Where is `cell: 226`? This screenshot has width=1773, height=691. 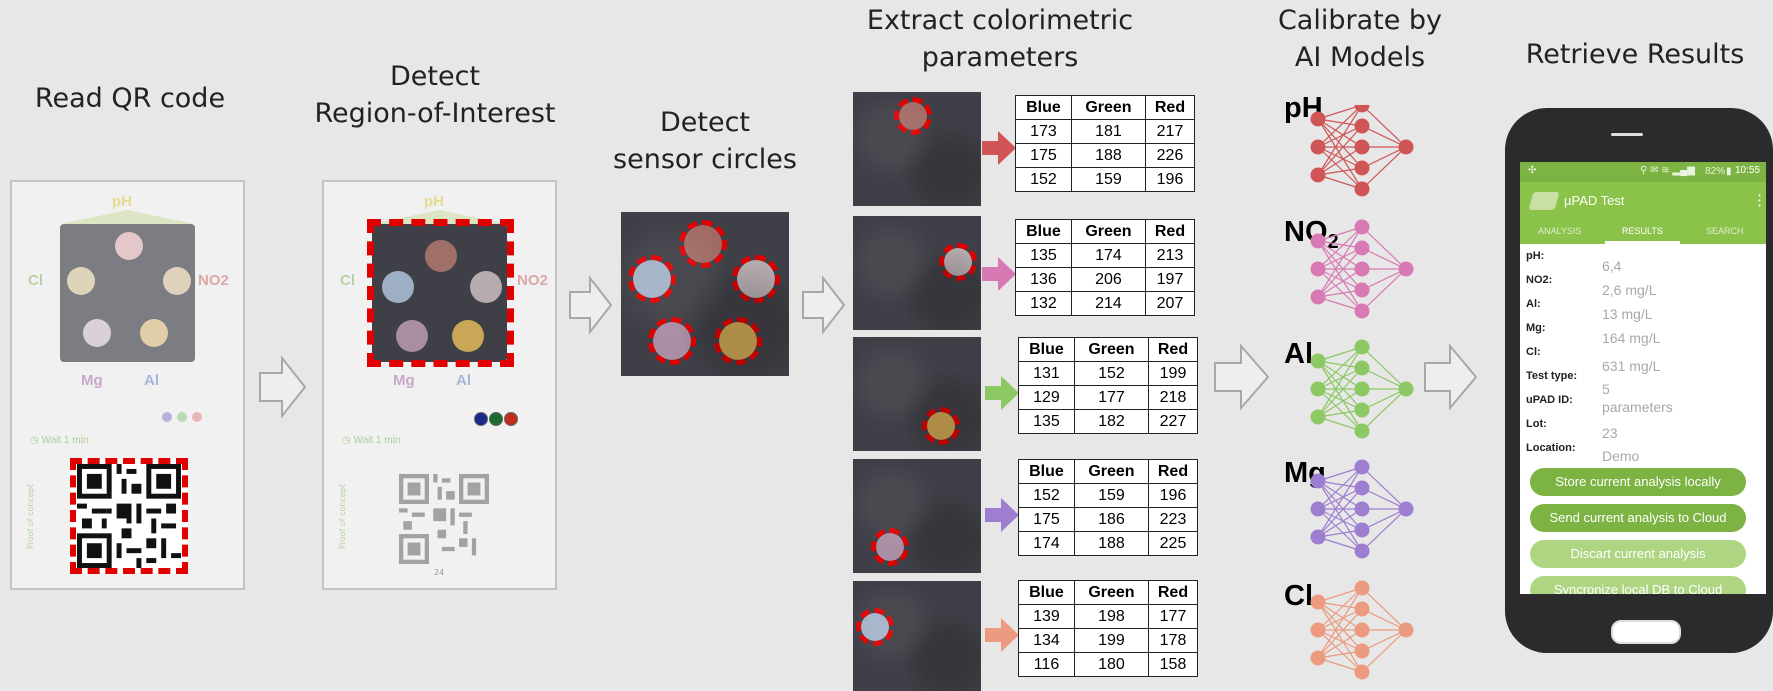 cell: 226 is located at coordinates (1170, 155).